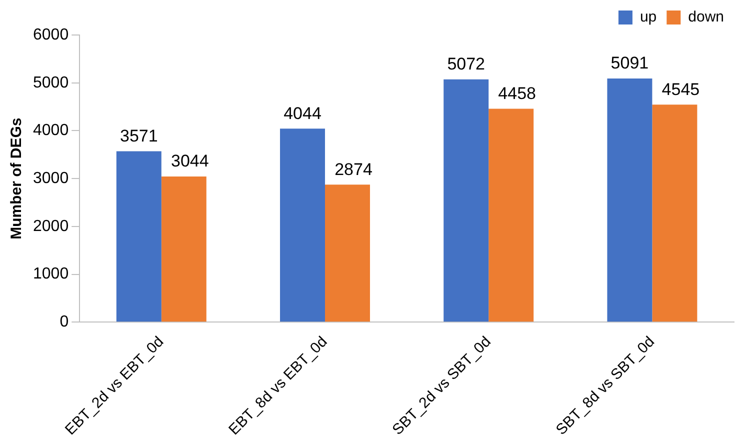 Image resolution: width=744 pixels, height=446 pixels. What do you see at coordinates (64, 322) in the screenshot?
I see `y-tick-label: 0` at bounding box center [64, 322].